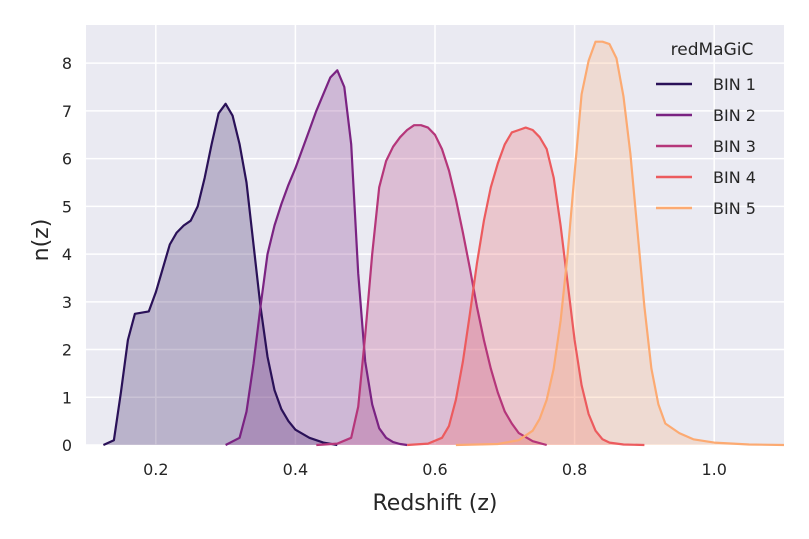  What do you see at coordinates (67, 397) in the screenshot?
I see `y-tick-label: 1` at bounding box center [67, 397].